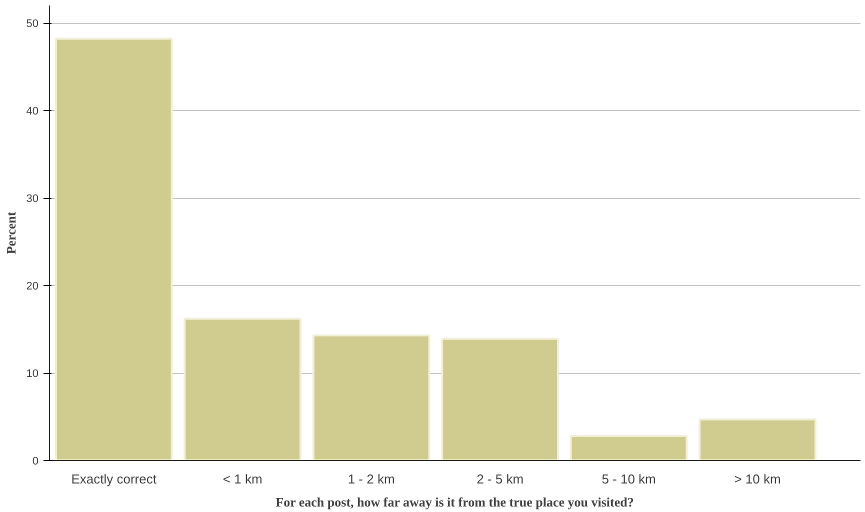 The image size is (865, 512). Describe the element at coordinates (32, 199) in the screenshot. I see `y-tick-label: 30` at that location.